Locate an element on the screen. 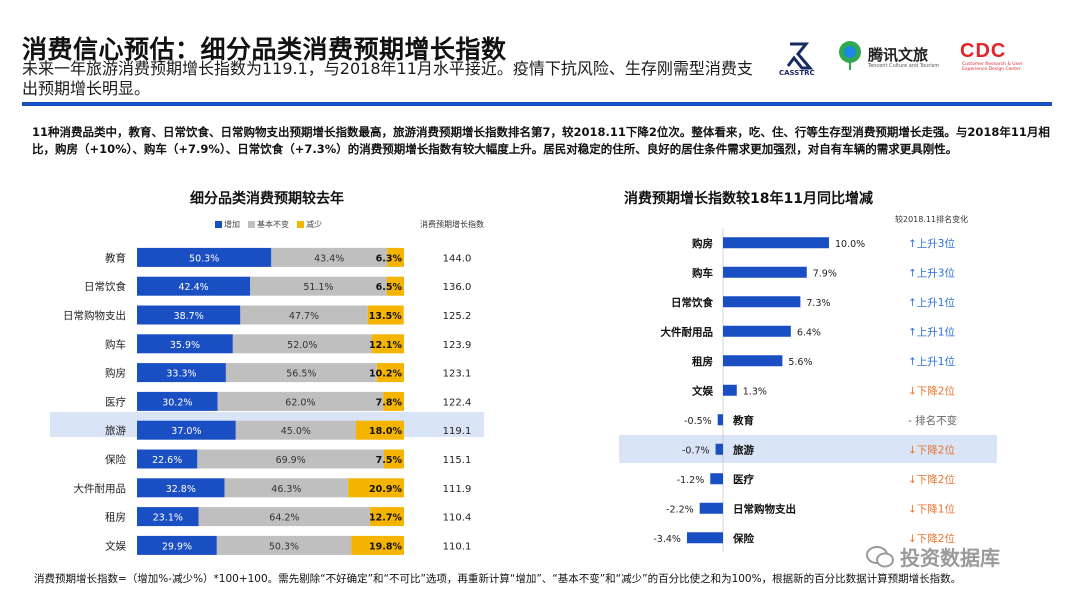 The image size is (1080, 608). right-bar-value-label: 1.3% is located at coordinates (755, 391).